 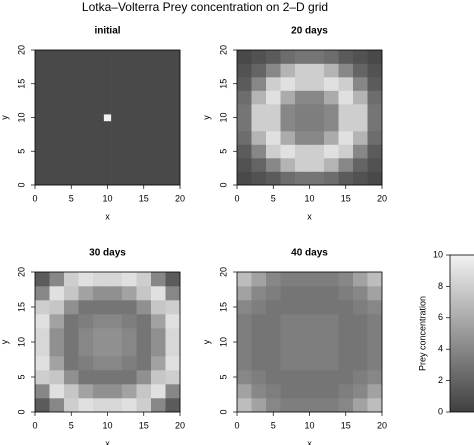 I want to click on x-tick-label: 0, so click(x=34, y=198).